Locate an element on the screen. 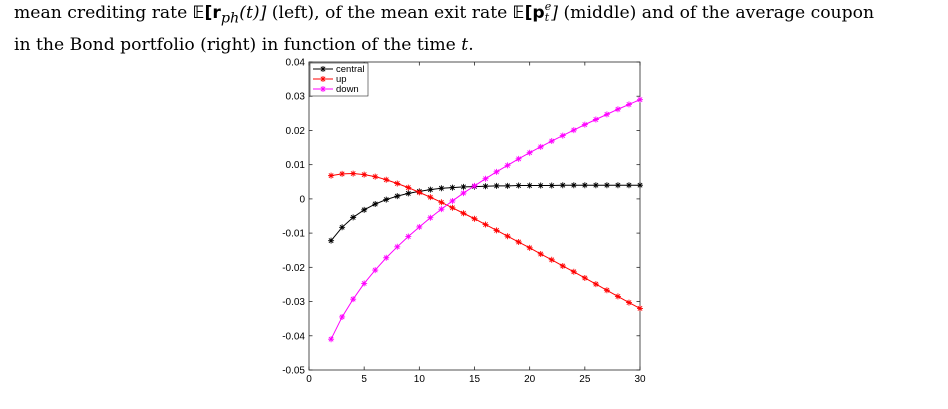 The height and width of the screenshot is (409, 948). caption-math-part: ] is located at coordinates (554, 13).